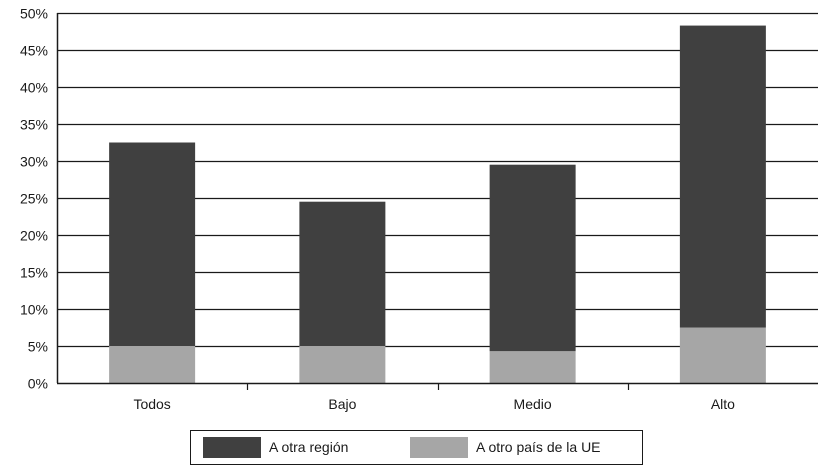 This screenshot has height=468, width=830. Describe the element at coordinates (342, 404) in the screenshot. I see `x-tick-label: Bajo` at that location.